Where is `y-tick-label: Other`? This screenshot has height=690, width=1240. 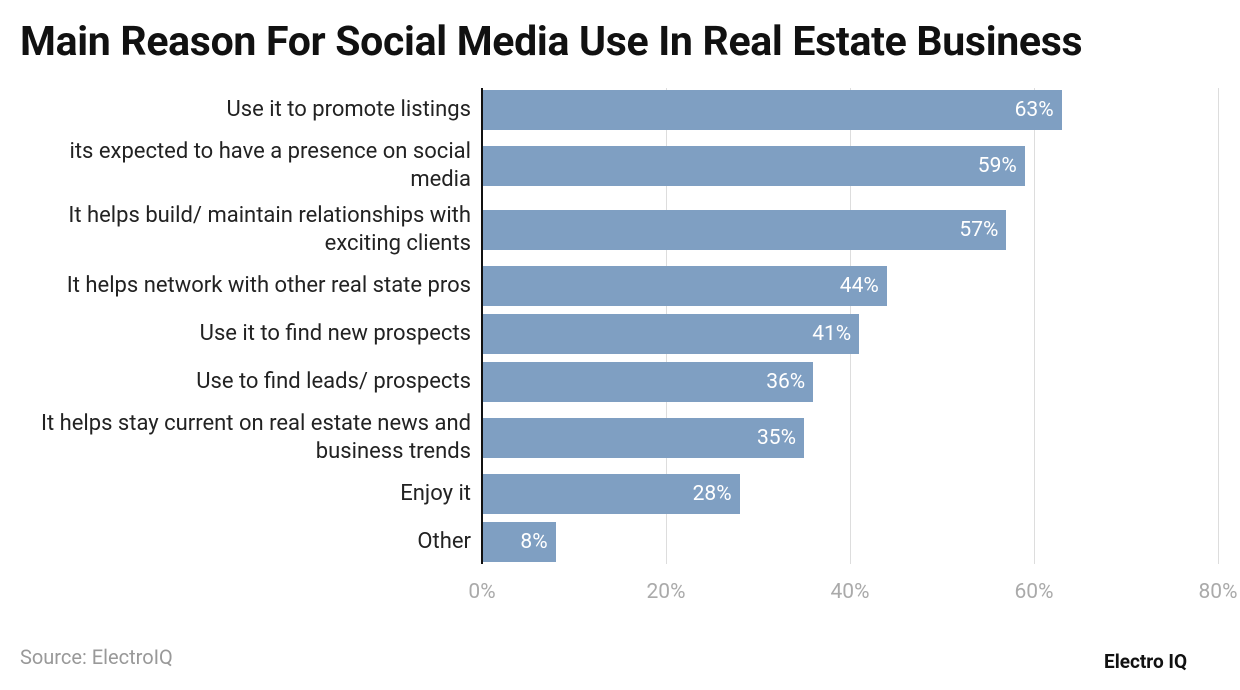
y-tick-label: Other is located at coordinates (444, 541).